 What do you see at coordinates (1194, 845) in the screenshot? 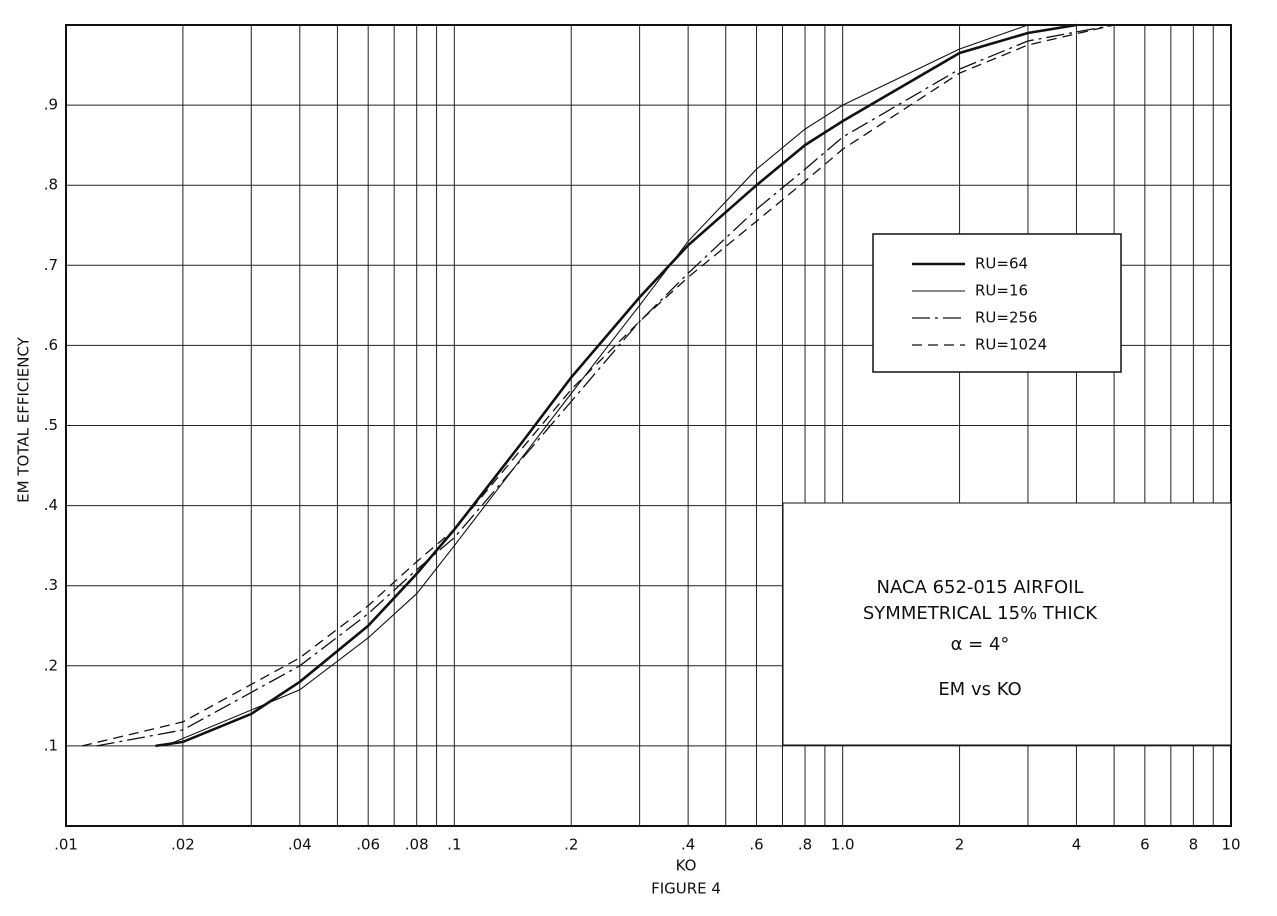
I see `x-tick-label: 8` at bounding box center [1194, 845].